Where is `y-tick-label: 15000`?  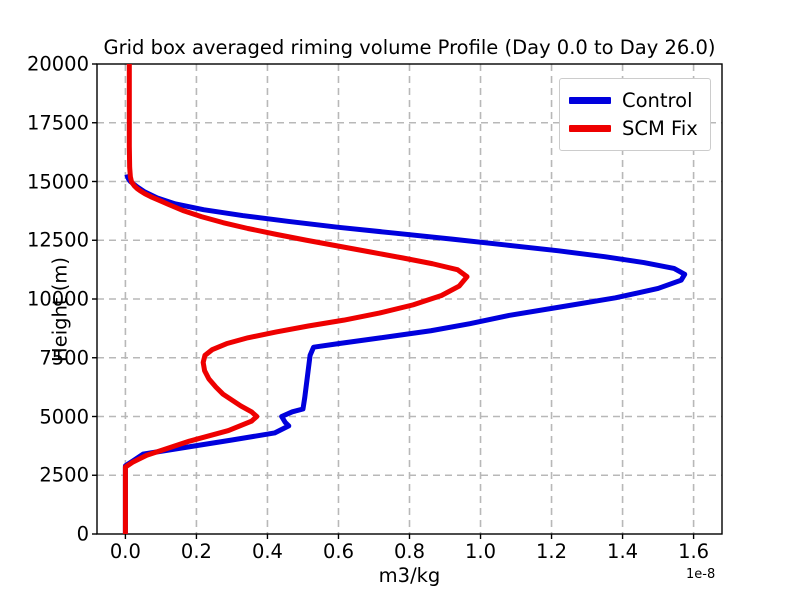
y-tick-label: 15000 is located at coordinates (57, 181).